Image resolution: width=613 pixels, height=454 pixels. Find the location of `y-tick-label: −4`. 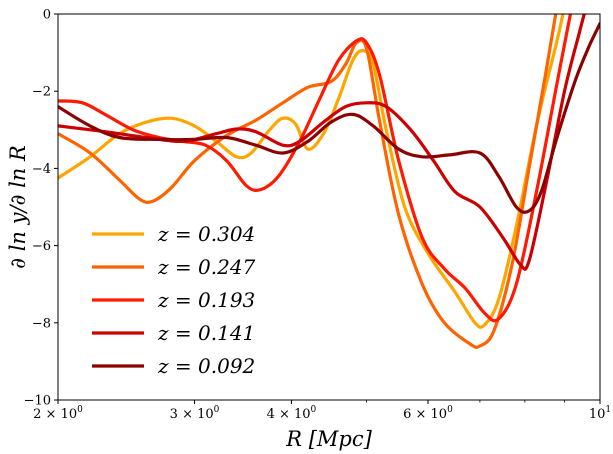

y-tick-label: −4 is located at coordinates (41, 169).